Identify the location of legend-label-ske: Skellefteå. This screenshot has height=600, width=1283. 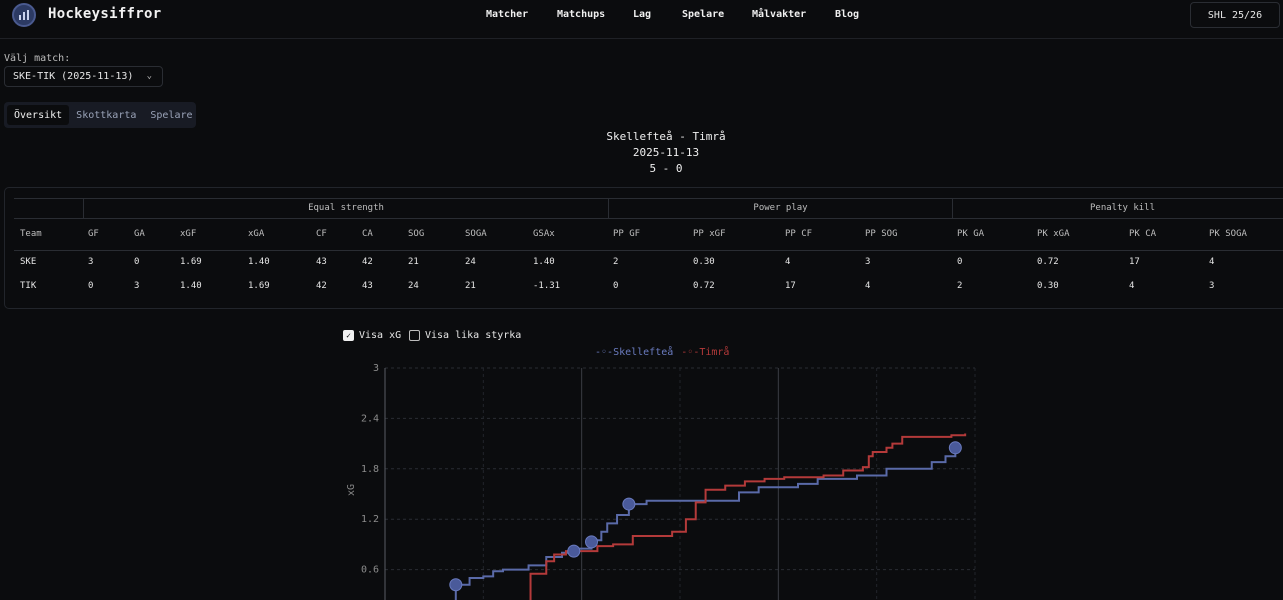
(643, 352).